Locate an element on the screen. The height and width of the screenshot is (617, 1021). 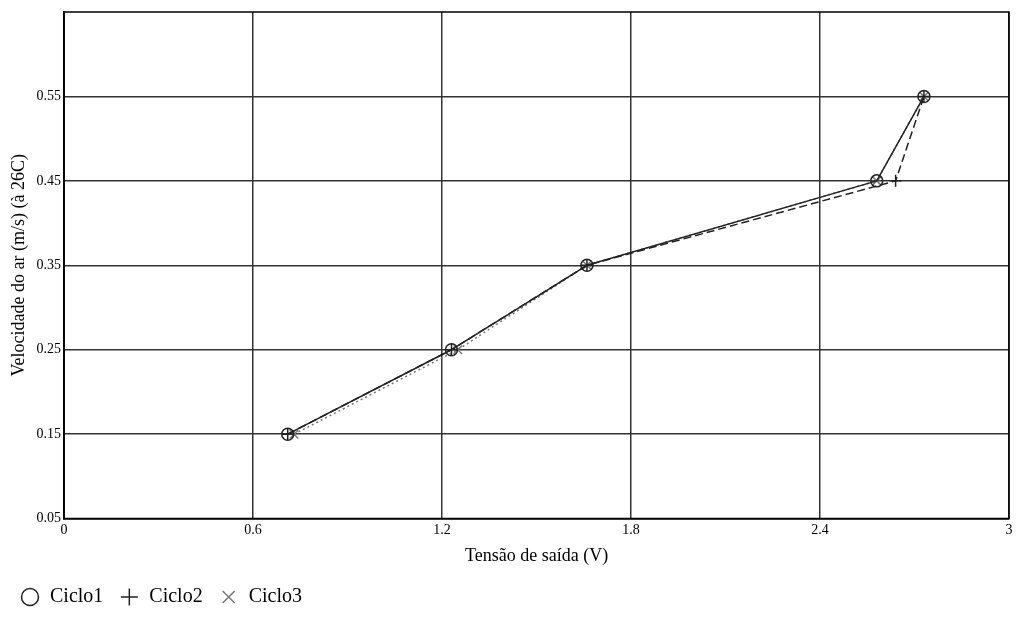
x-axis-title: Tensão de saída (V) is located at coordinates (536, 555).